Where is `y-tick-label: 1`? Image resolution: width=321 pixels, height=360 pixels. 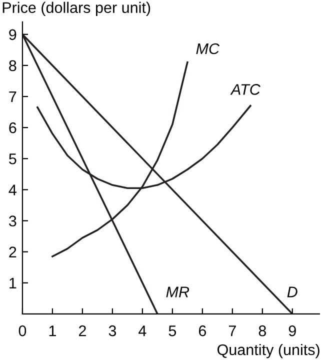
y-tick-label: 1 is located at coordinates (13, 283).